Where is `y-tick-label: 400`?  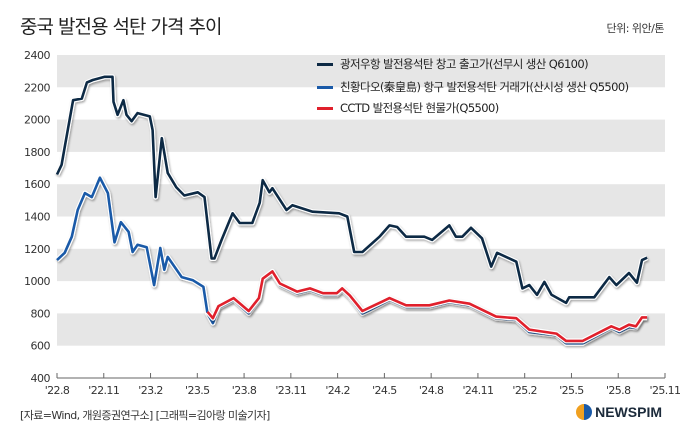 y-tick-label: 400 is located at coordinates (41, 378).